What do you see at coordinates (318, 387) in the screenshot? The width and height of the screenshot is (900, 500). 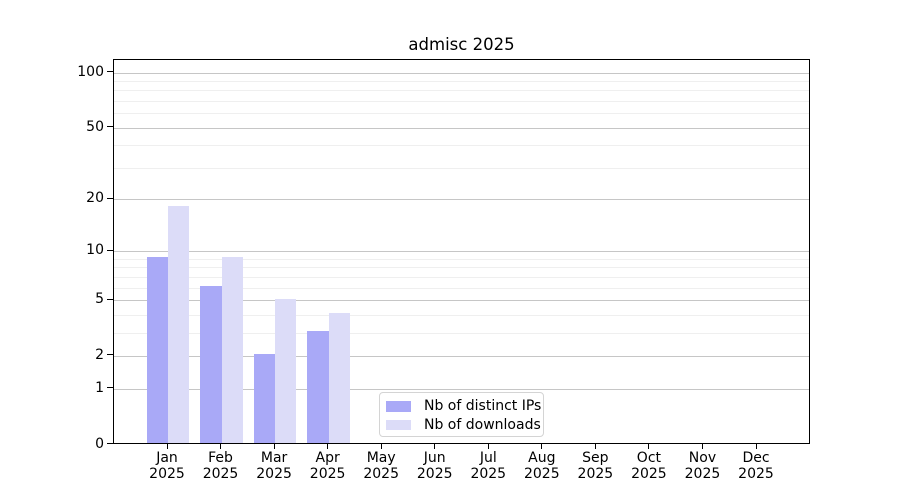 I see `bar-distinct-ips-apr` at bounding box center [318, 387].